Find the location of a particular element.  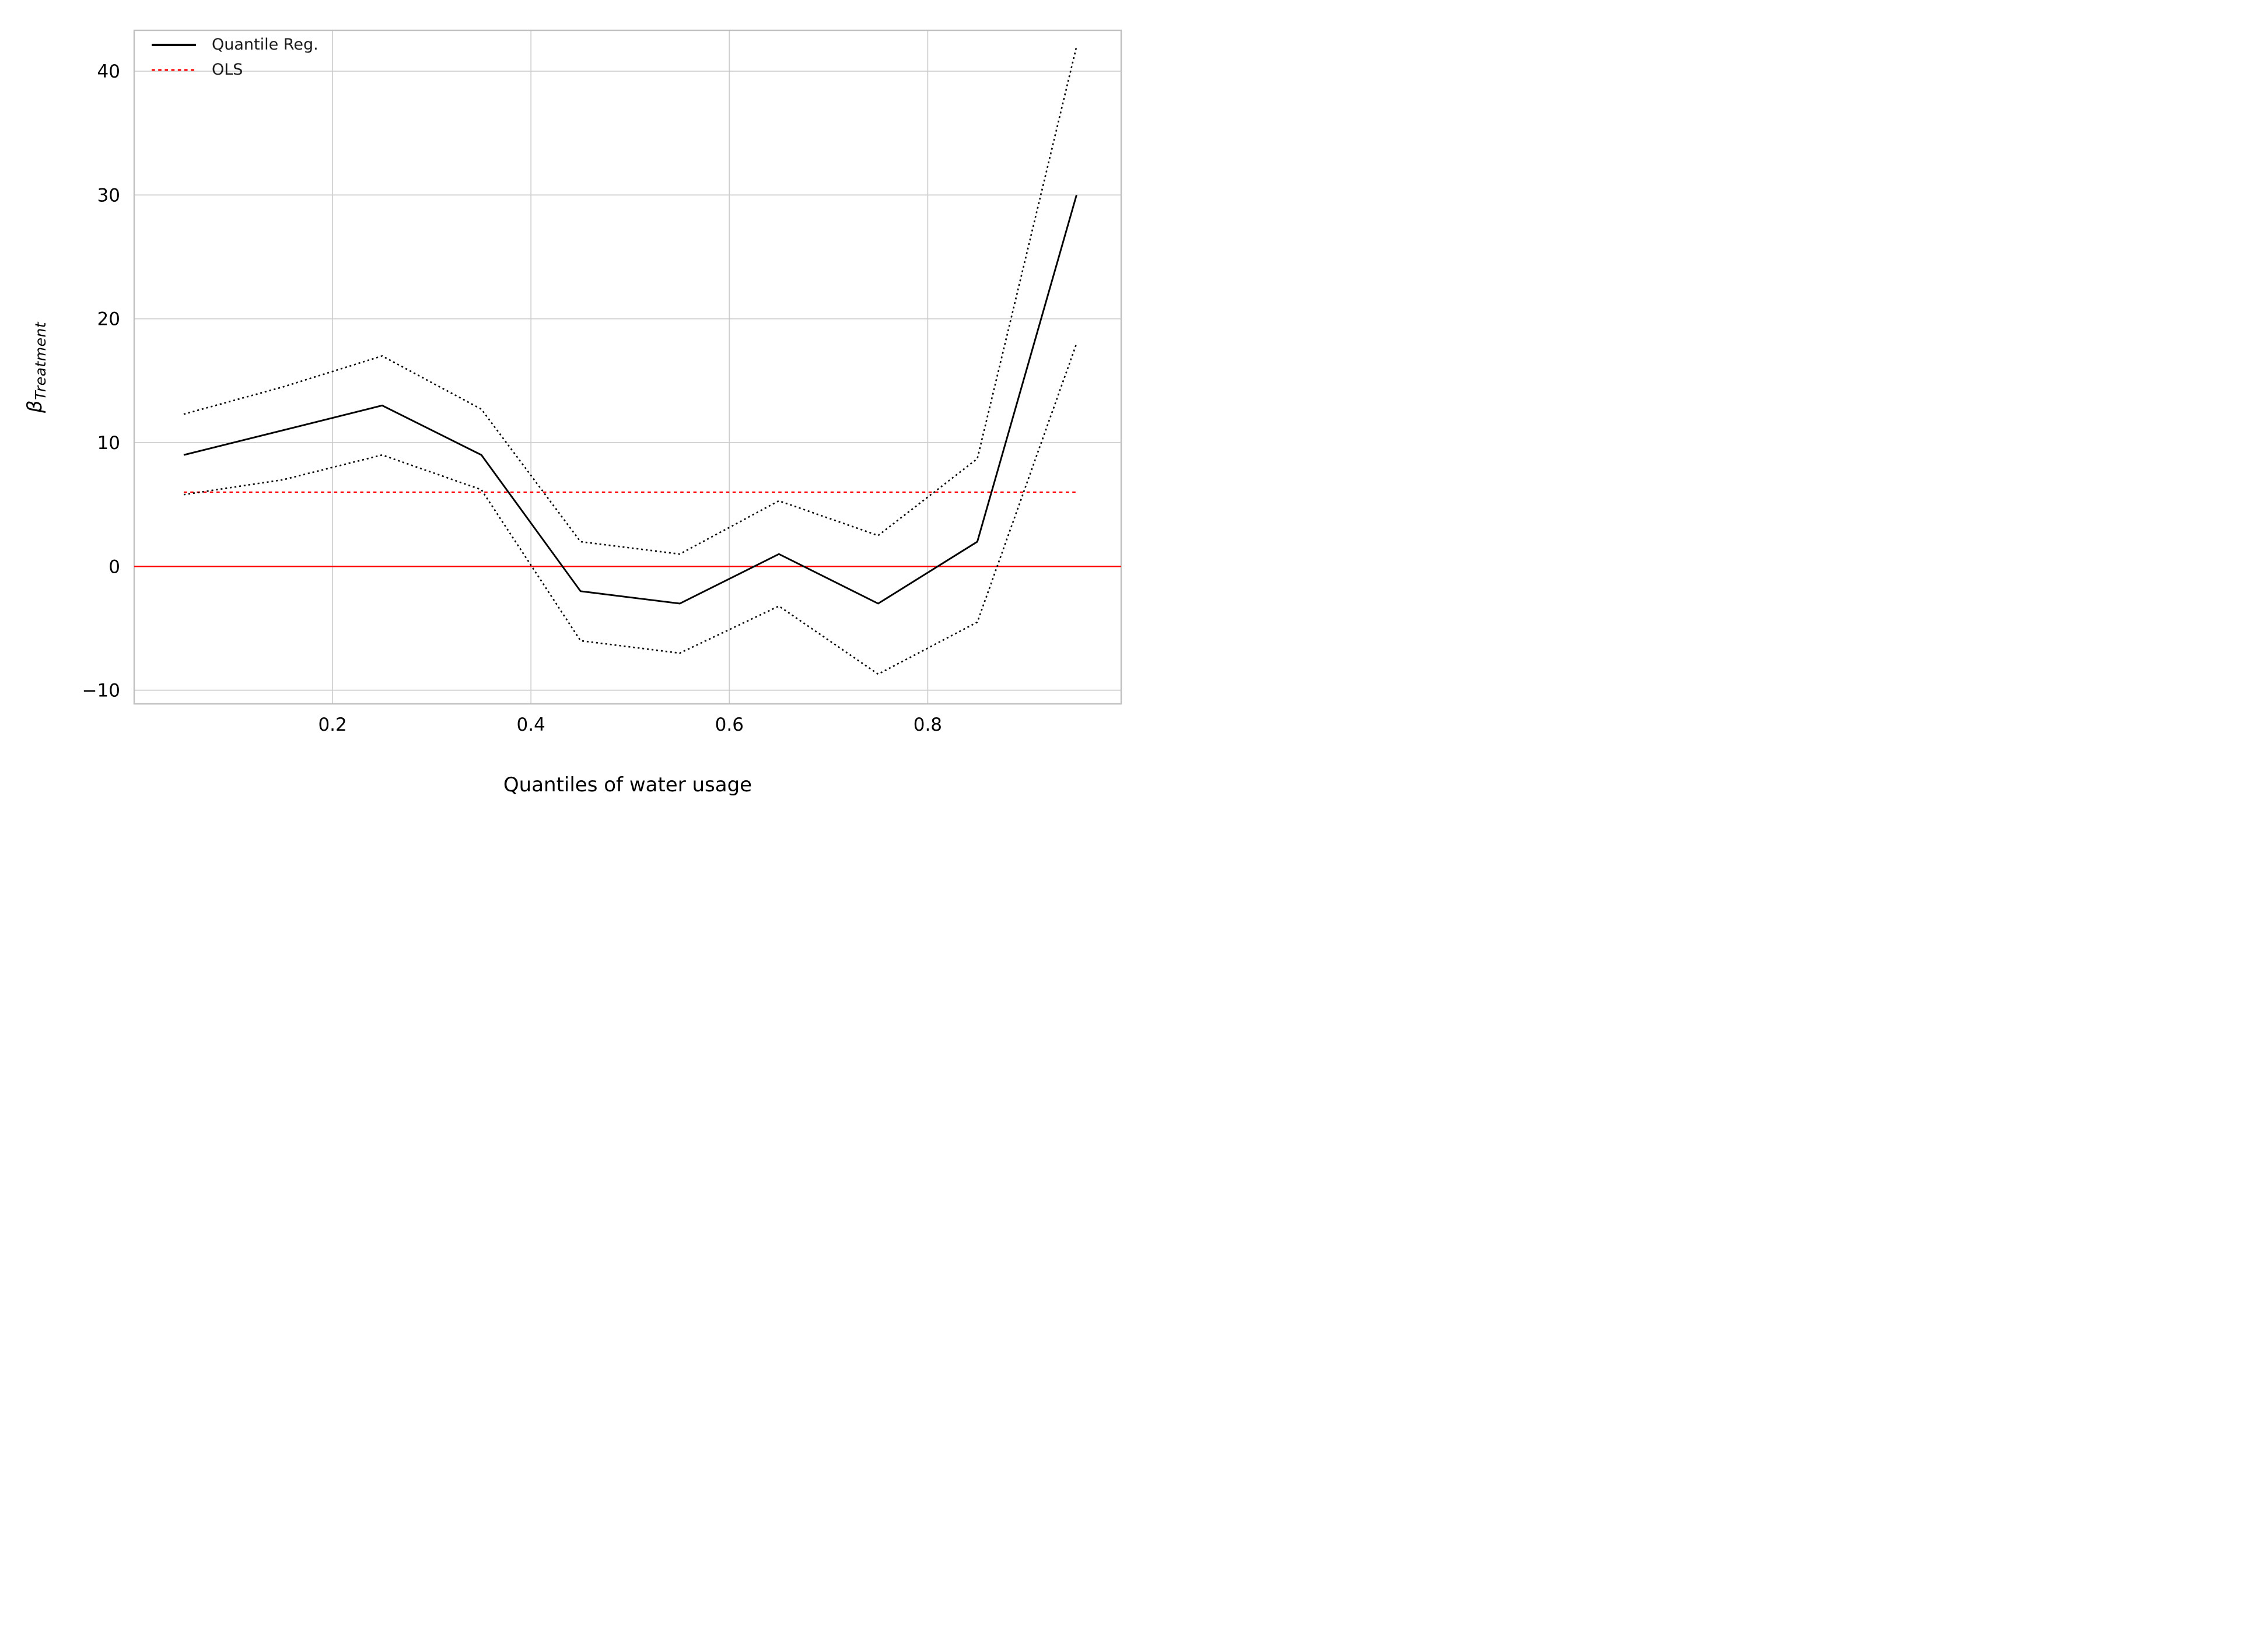

legend-label-ols: OLS is located at coordinates (228, 70).